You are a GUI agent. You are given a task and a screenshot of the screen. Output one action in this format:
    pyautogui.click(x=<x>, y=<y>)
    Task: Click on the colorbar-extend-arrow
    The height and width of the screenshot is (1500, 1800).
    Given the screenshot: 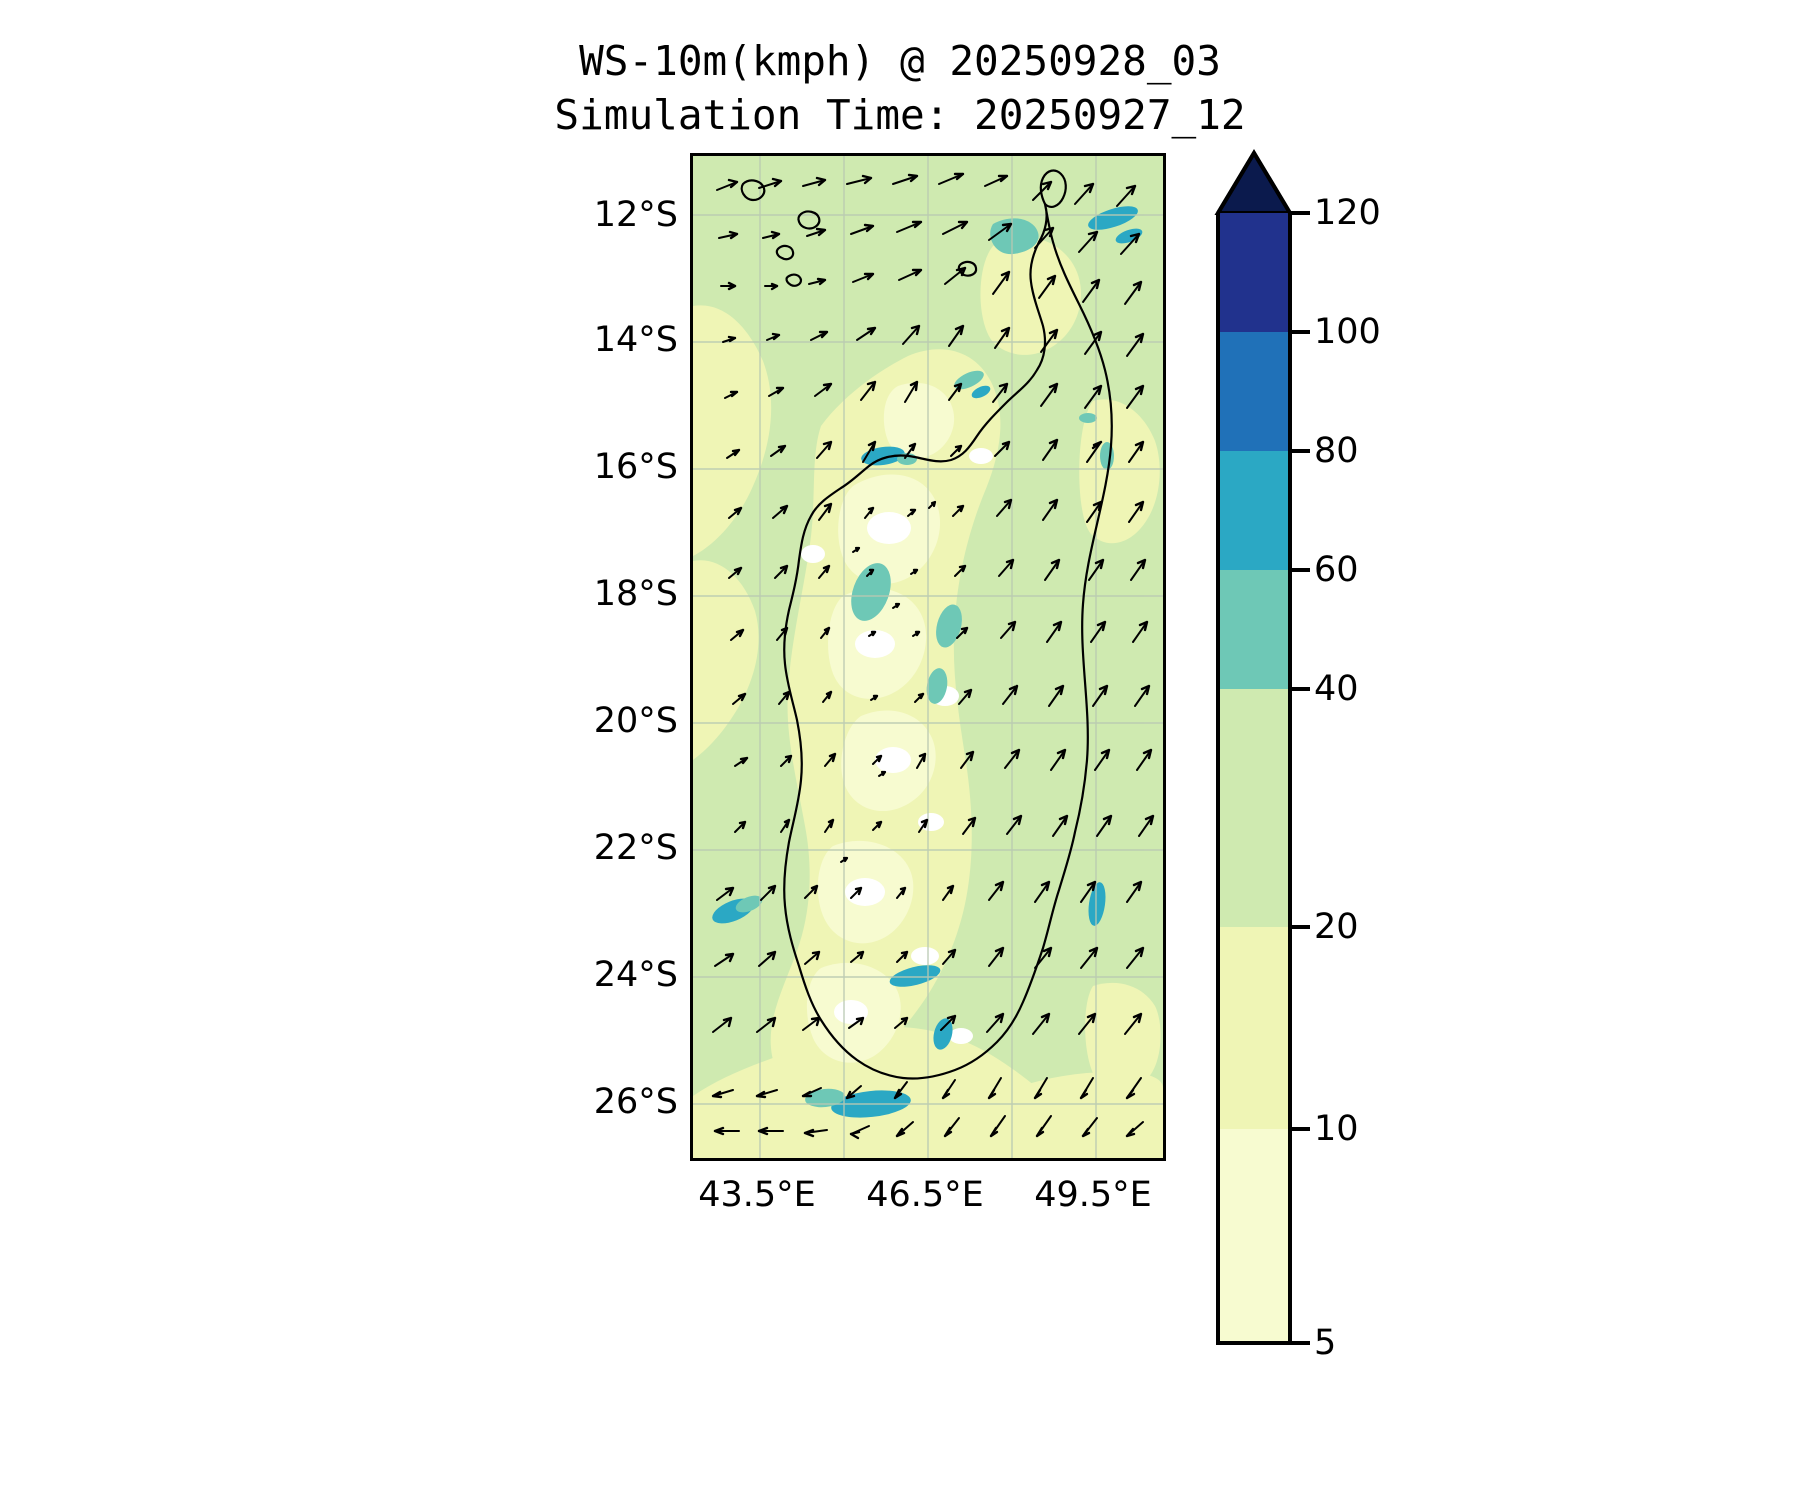 What is the action you would take?
    pyautogui.click(x=1254, y=182)
    